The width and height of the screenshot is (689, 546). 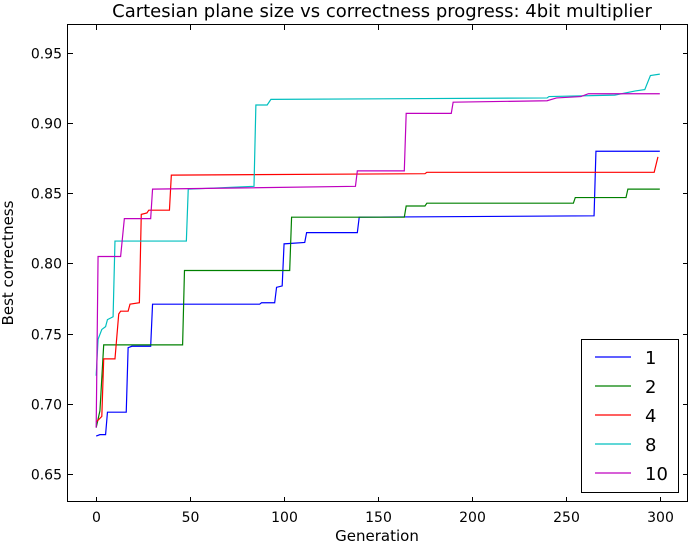 I want to click on y-tick-label: 0.90, so click(x=46, y=125).